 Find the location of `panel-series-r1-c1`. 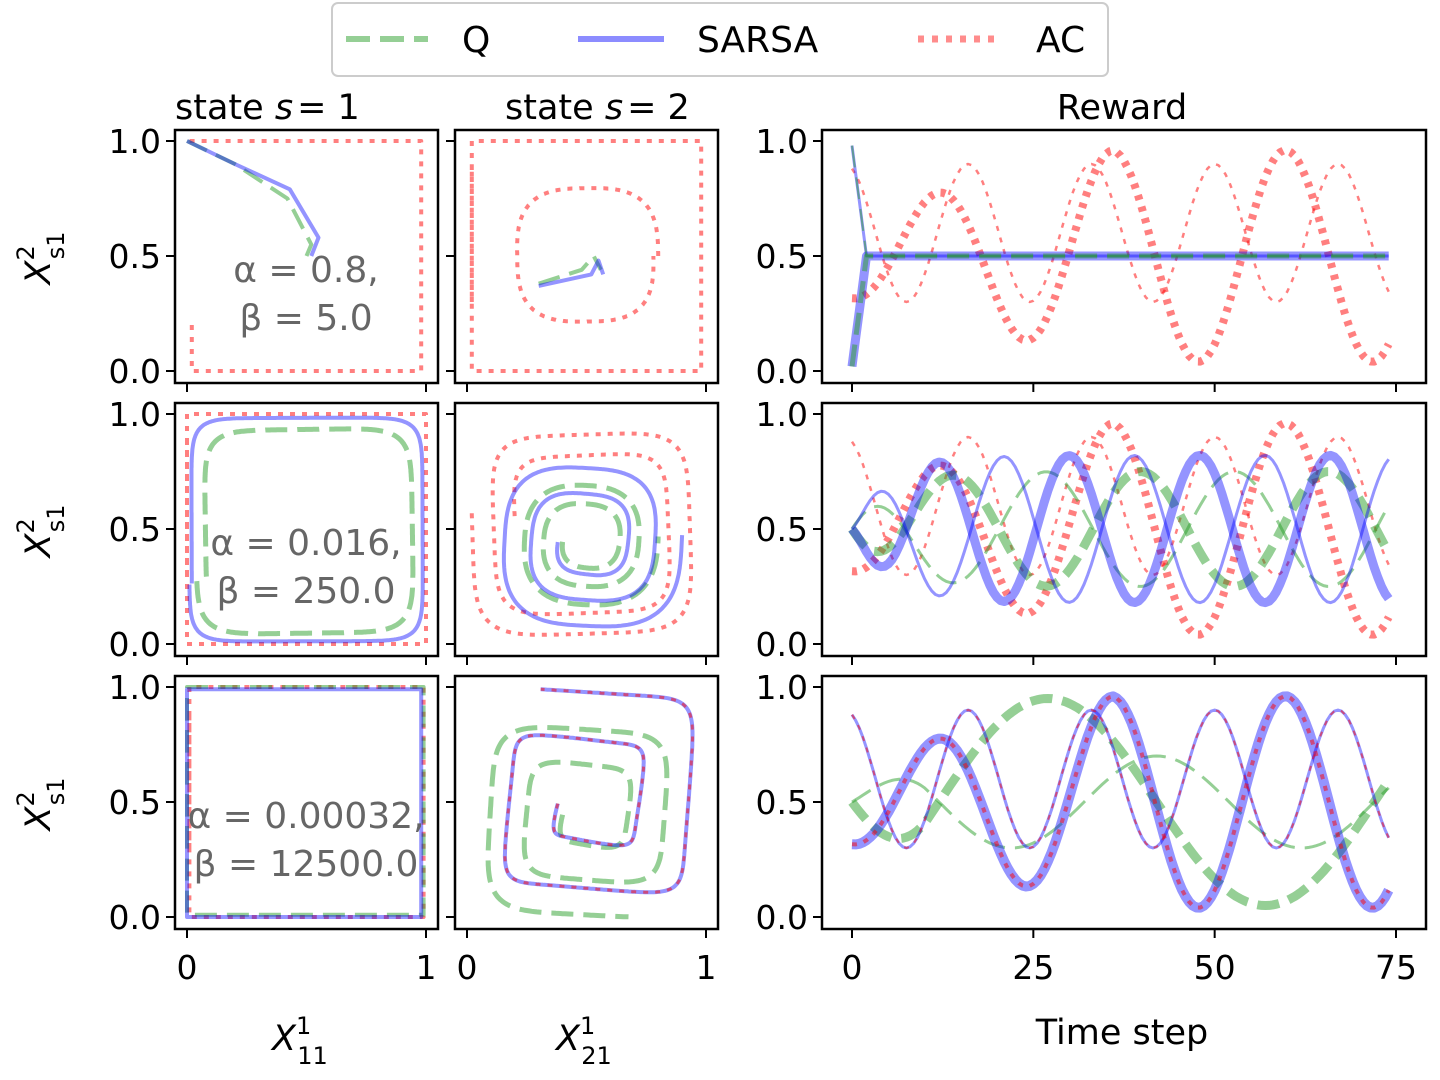

panel-series-r1-c1 is located at coordinates (305, 256).